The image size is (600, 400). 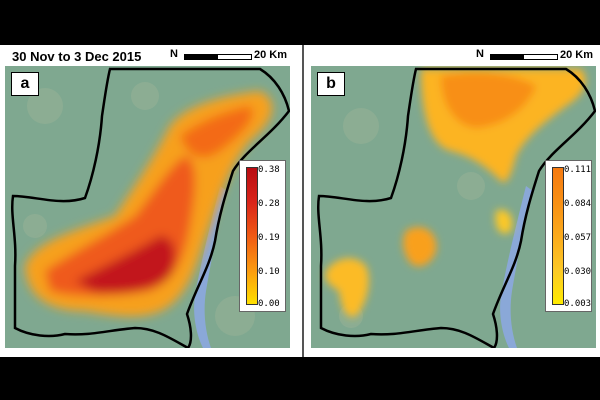 What do you see at coordinates (269, 304) in the screenshot?
I see `legend-tick: 0.00` at bounding box center [269, 304].